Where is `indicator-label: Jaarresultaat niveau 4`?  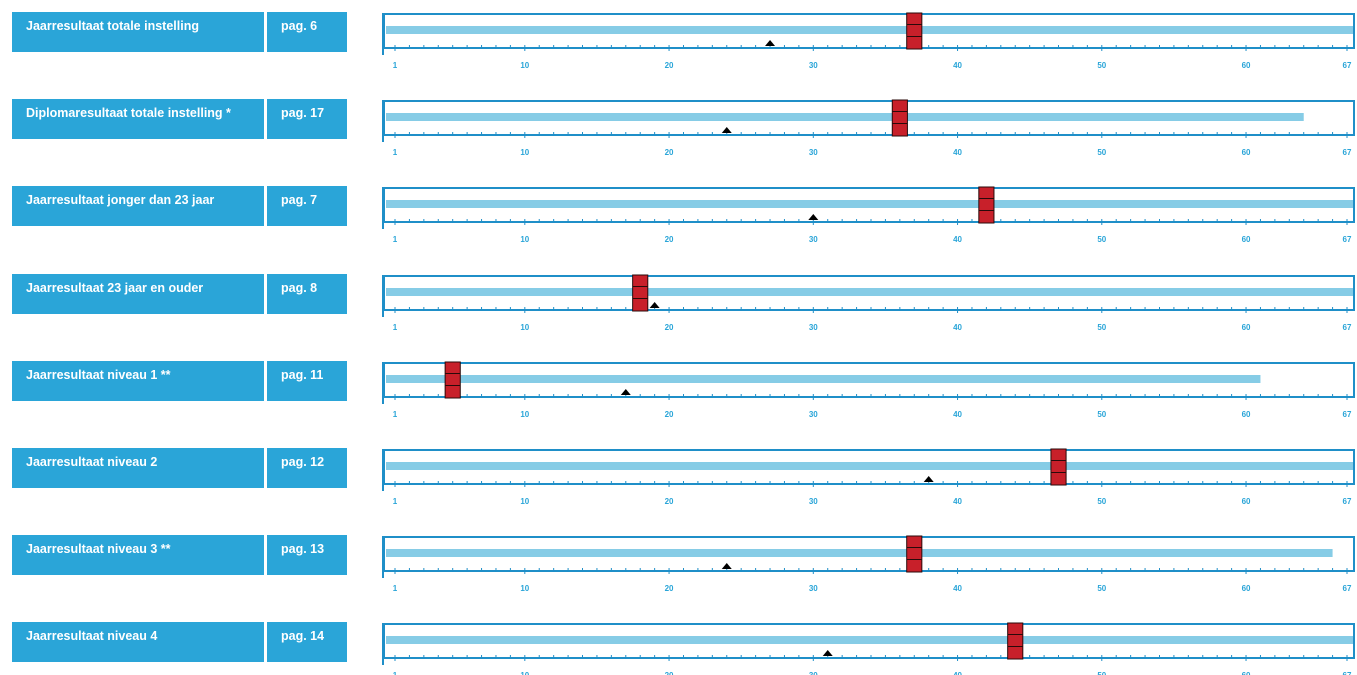 indicator-label: Jaarresultaat niveau 4 is located at coordinates (138, 642).